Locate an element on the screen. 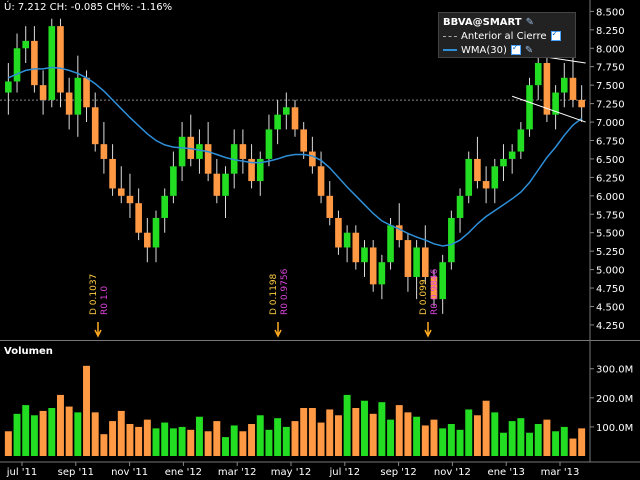 This screenshot has height=480, width=640. x-tick-label: mar '13 is located at coordinates (560, 472).